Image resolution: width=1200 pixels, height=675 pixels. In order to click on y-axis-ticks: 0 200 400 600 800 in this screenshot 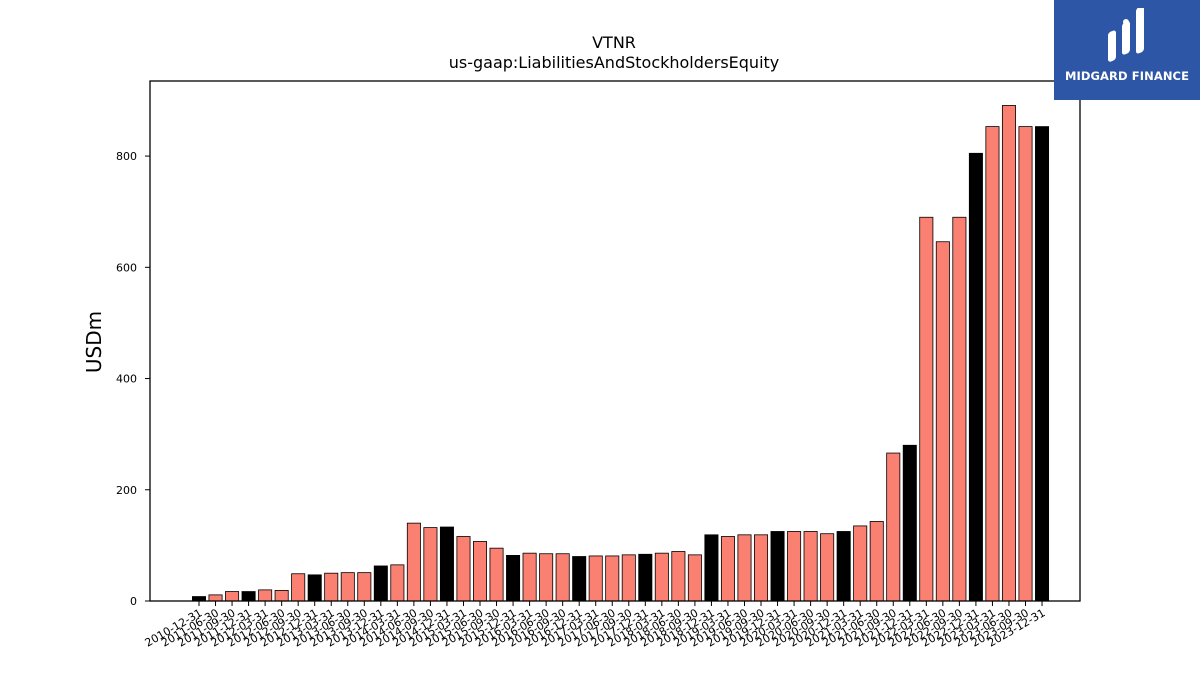, I will do `click(133, 379)`.